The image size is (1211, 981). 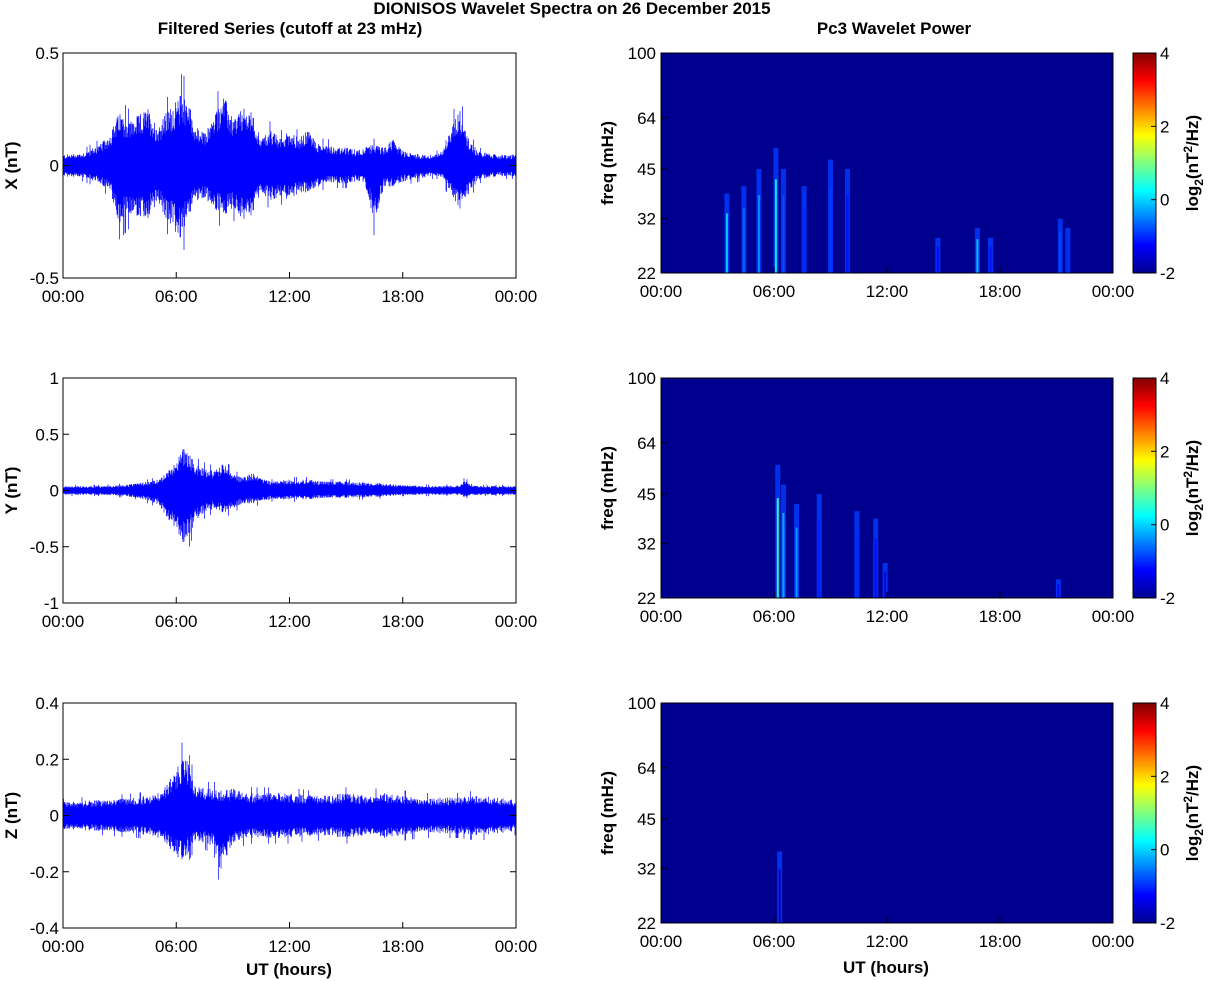 What do you see at coordinates (607, 813) in the screenshot?
I see `power-y-axis-label: freq (mHz)` at bounding box center [607, 813].